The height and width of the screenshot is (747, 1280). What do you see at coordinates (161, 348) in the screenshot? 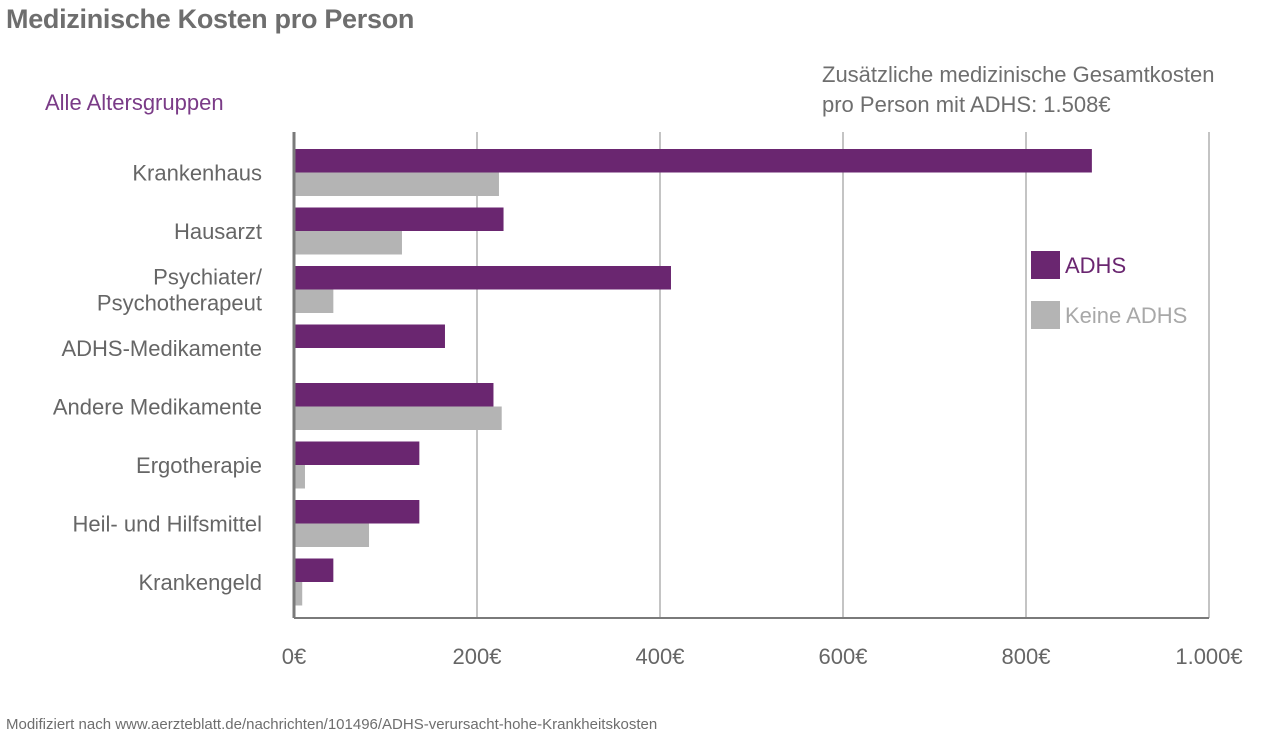
I see `category-label: ADHS-Medikamente` at bounding box center [161, 348].